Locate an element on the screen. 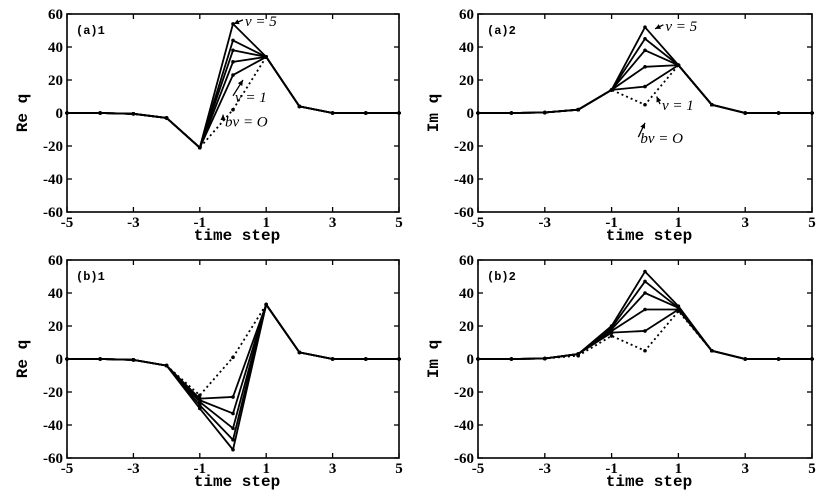 The height and width of the screenshot is (499, 828). y-tick-label: 20 is located at coordinates (55, 327).